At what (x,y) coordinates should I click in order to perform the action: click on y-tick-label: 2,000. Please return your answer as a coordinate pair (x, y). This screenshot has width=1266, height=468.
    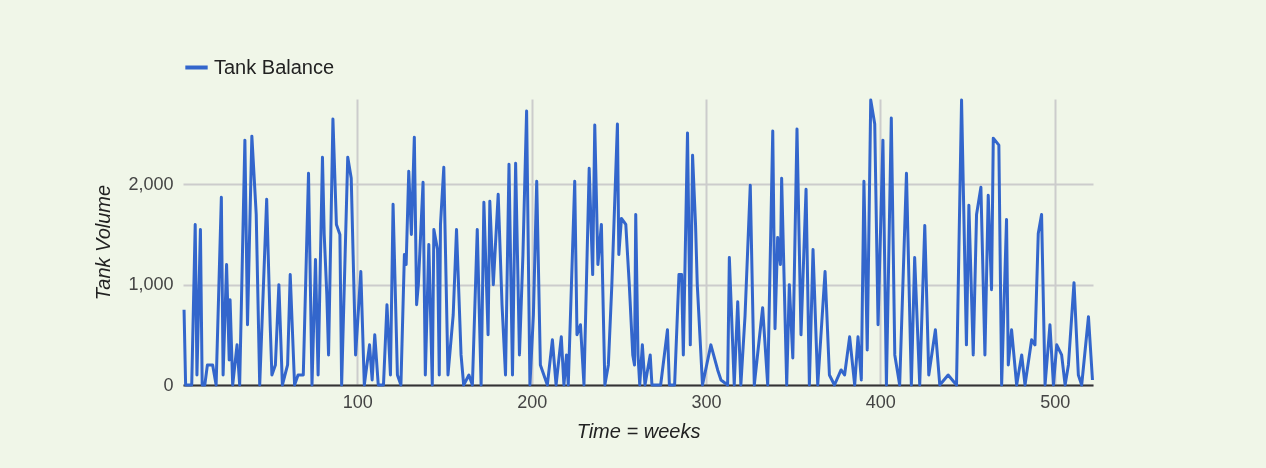
    Looking at the image, I should click on (151, 183).